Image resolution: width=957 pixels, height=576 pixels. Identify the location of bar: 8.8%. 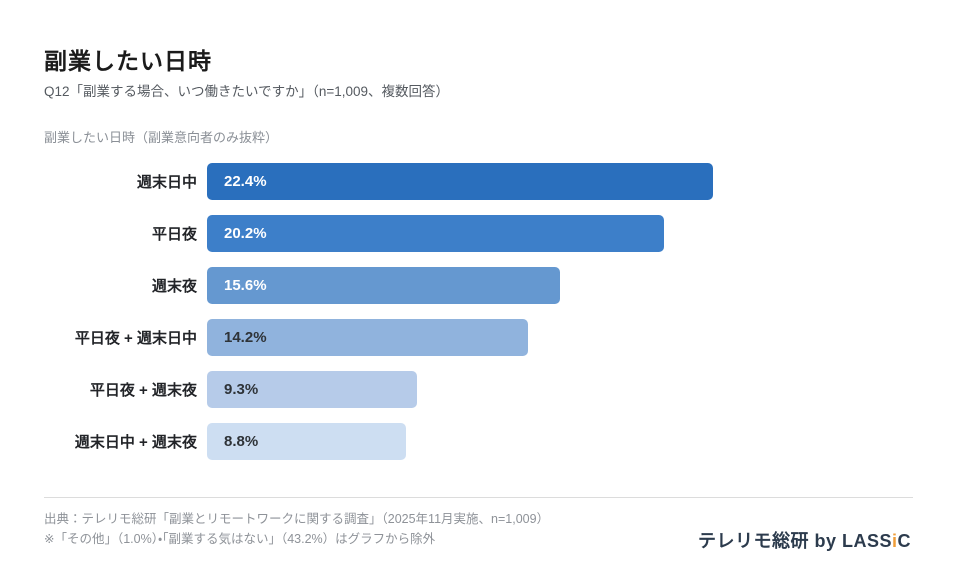
(306, 441).